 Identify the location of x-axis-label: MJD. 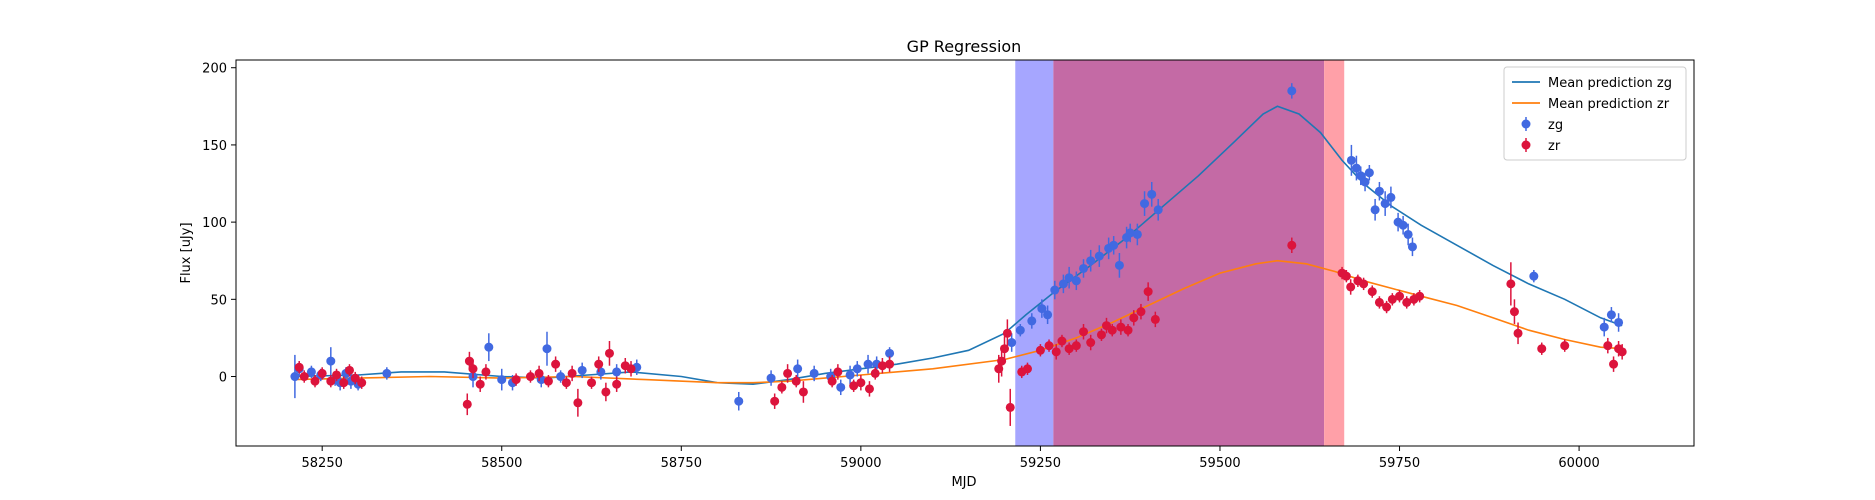
(963, 482).